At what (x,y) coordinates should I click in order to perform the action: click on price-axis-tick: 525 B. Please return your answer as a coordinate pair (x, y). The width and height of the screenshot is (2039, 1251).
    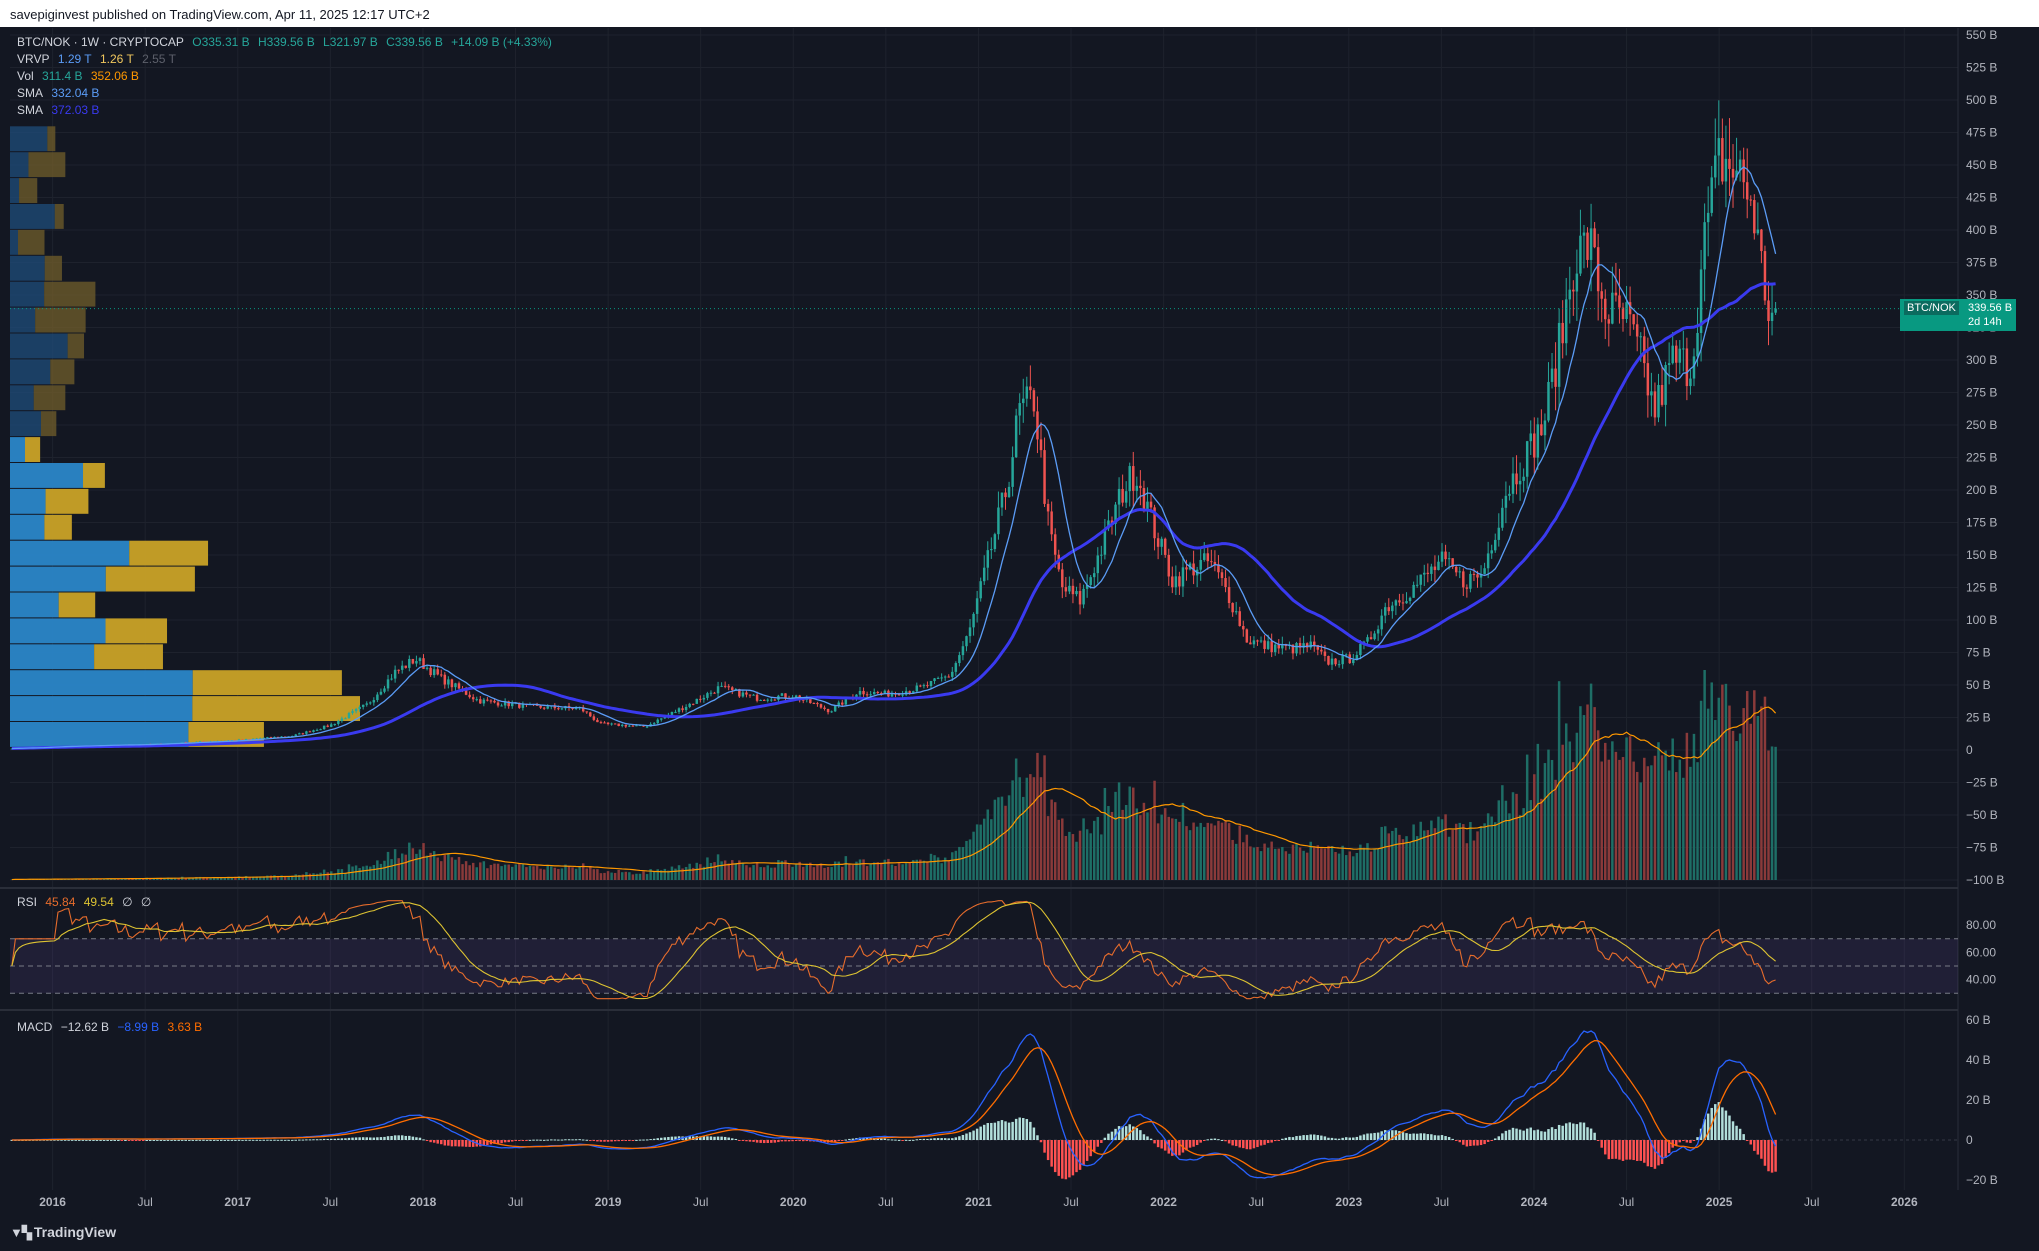
    Looking at the image, I should click on (1981, 68).